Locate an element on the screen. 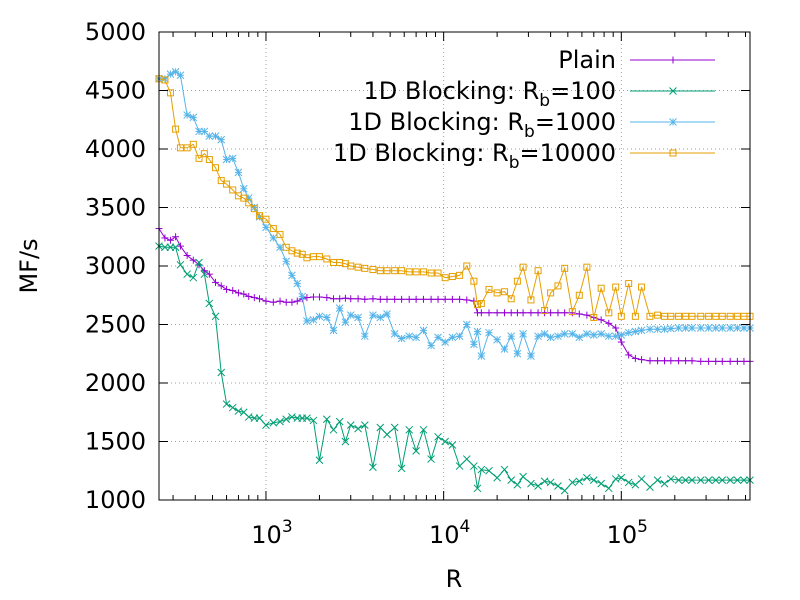  legend-item: Plain is located at coordinates (636, 60).